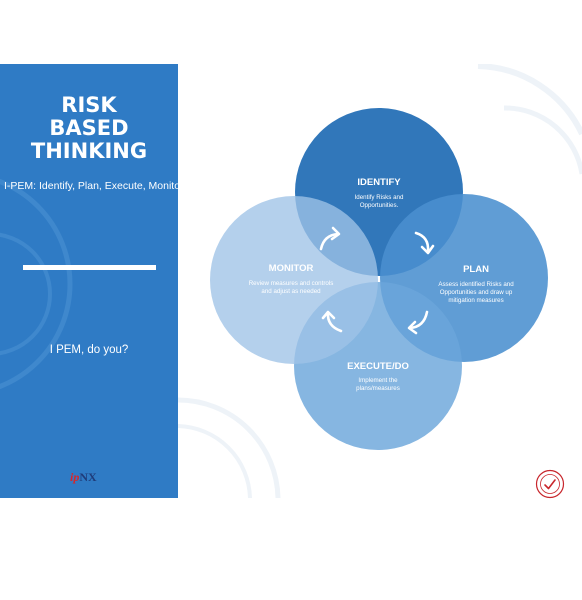 The width and height of the screenshot is (582, 600). I want to click on tagline: I PEM, do you?, so click(89, 350).